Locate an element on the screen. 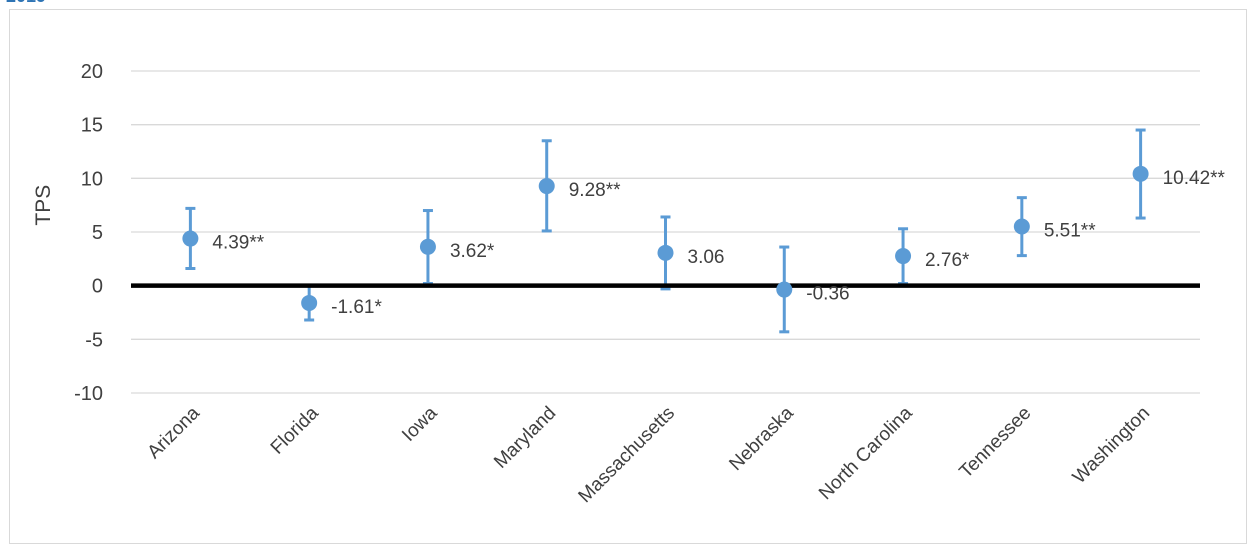 Image resolution: width=1248 pixels, height=544 pixels. data-label: 2.76* is located at coordinates (947, 260).